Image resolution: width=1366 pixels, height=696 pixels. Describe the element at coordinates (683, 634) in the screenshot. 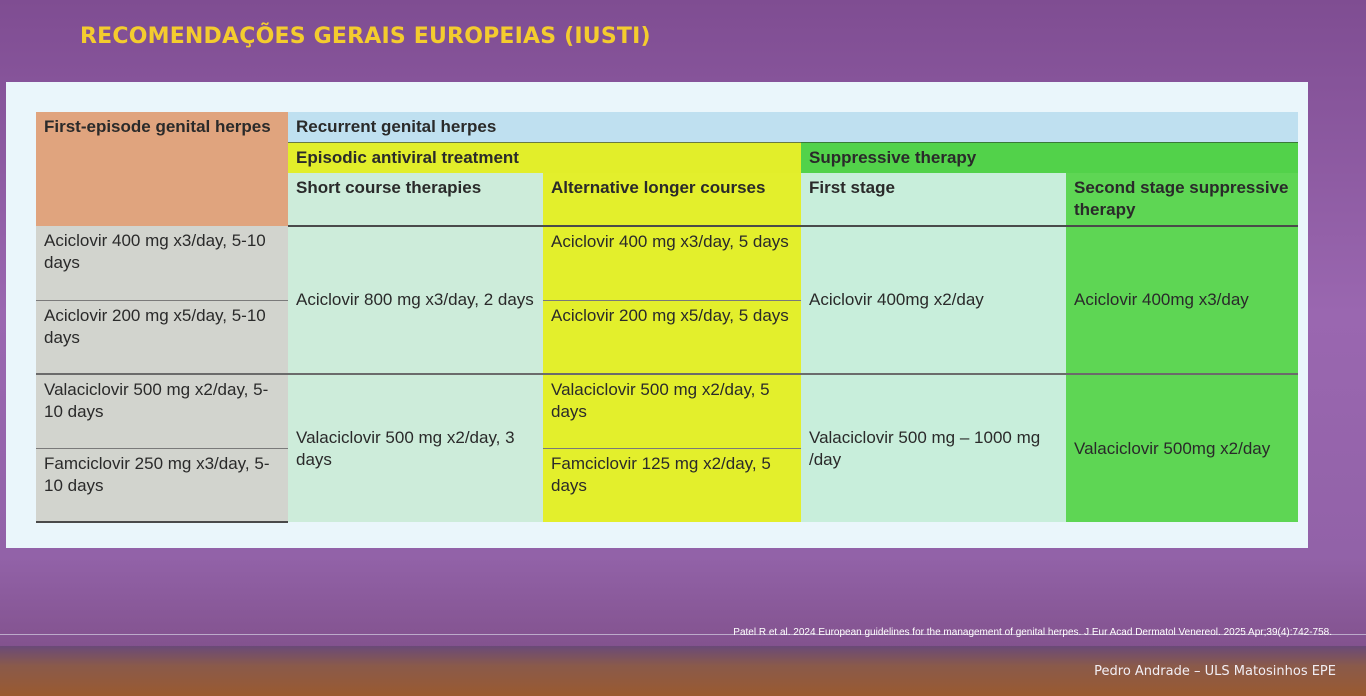

I see `footer-divider` at that location.